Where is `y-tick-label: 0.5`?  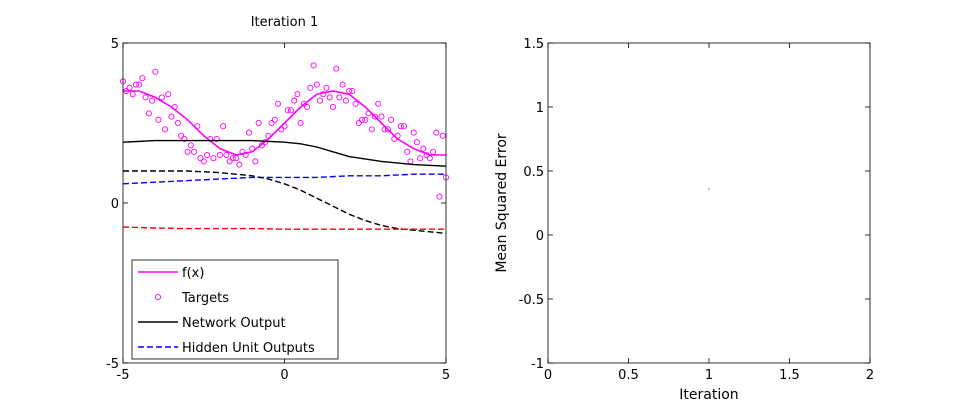 y-tick-label: 0.5 is located at coordinates (533, 172).